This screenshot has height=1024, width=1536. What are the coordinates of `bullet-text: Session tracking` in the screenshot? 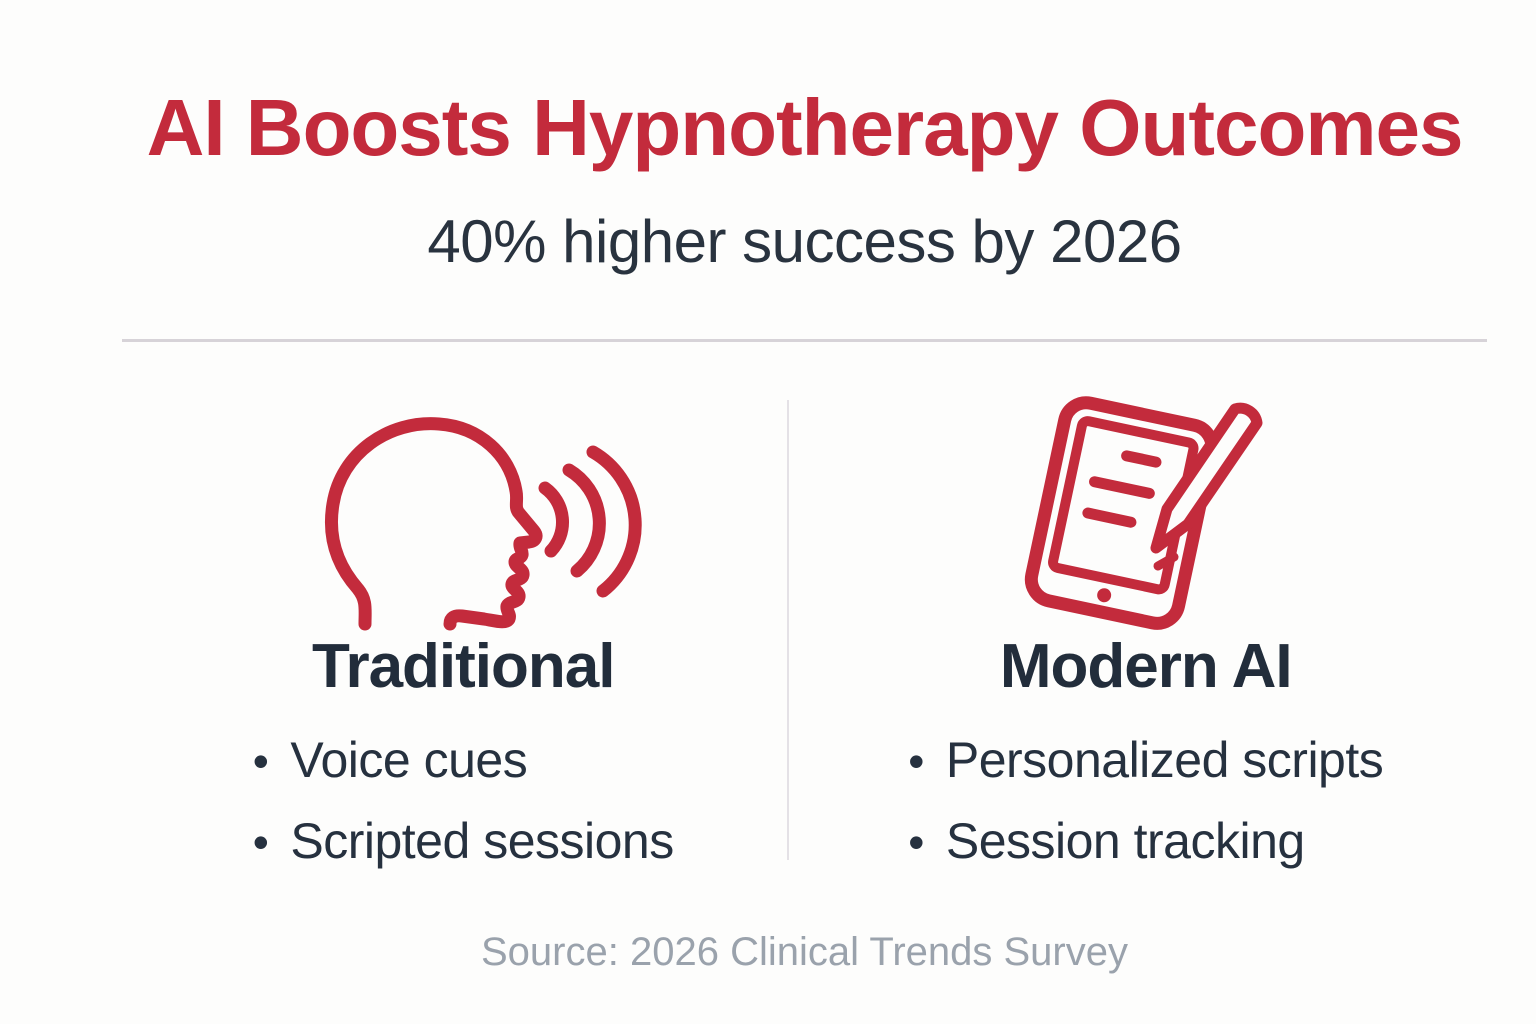 It's located at (1125, 841).